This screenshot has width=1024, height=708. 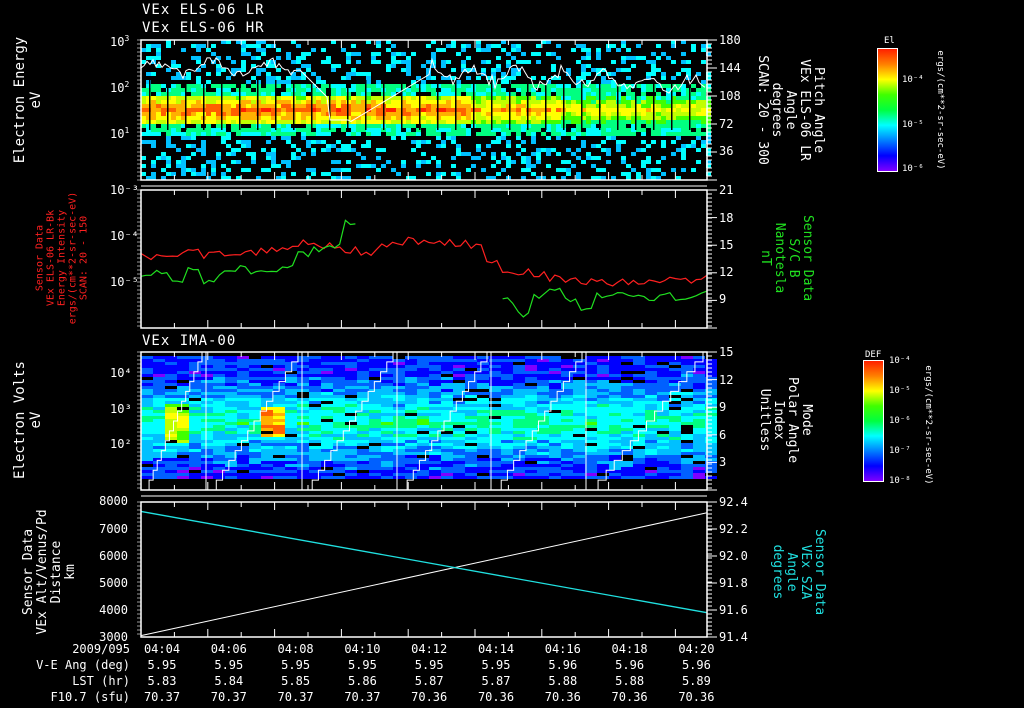 What do you see at coordinates (124, 236) in the screenshot?
I see `panel2-ytick-1e-4: 10⁻⁴` at bounding box center [124, 236].